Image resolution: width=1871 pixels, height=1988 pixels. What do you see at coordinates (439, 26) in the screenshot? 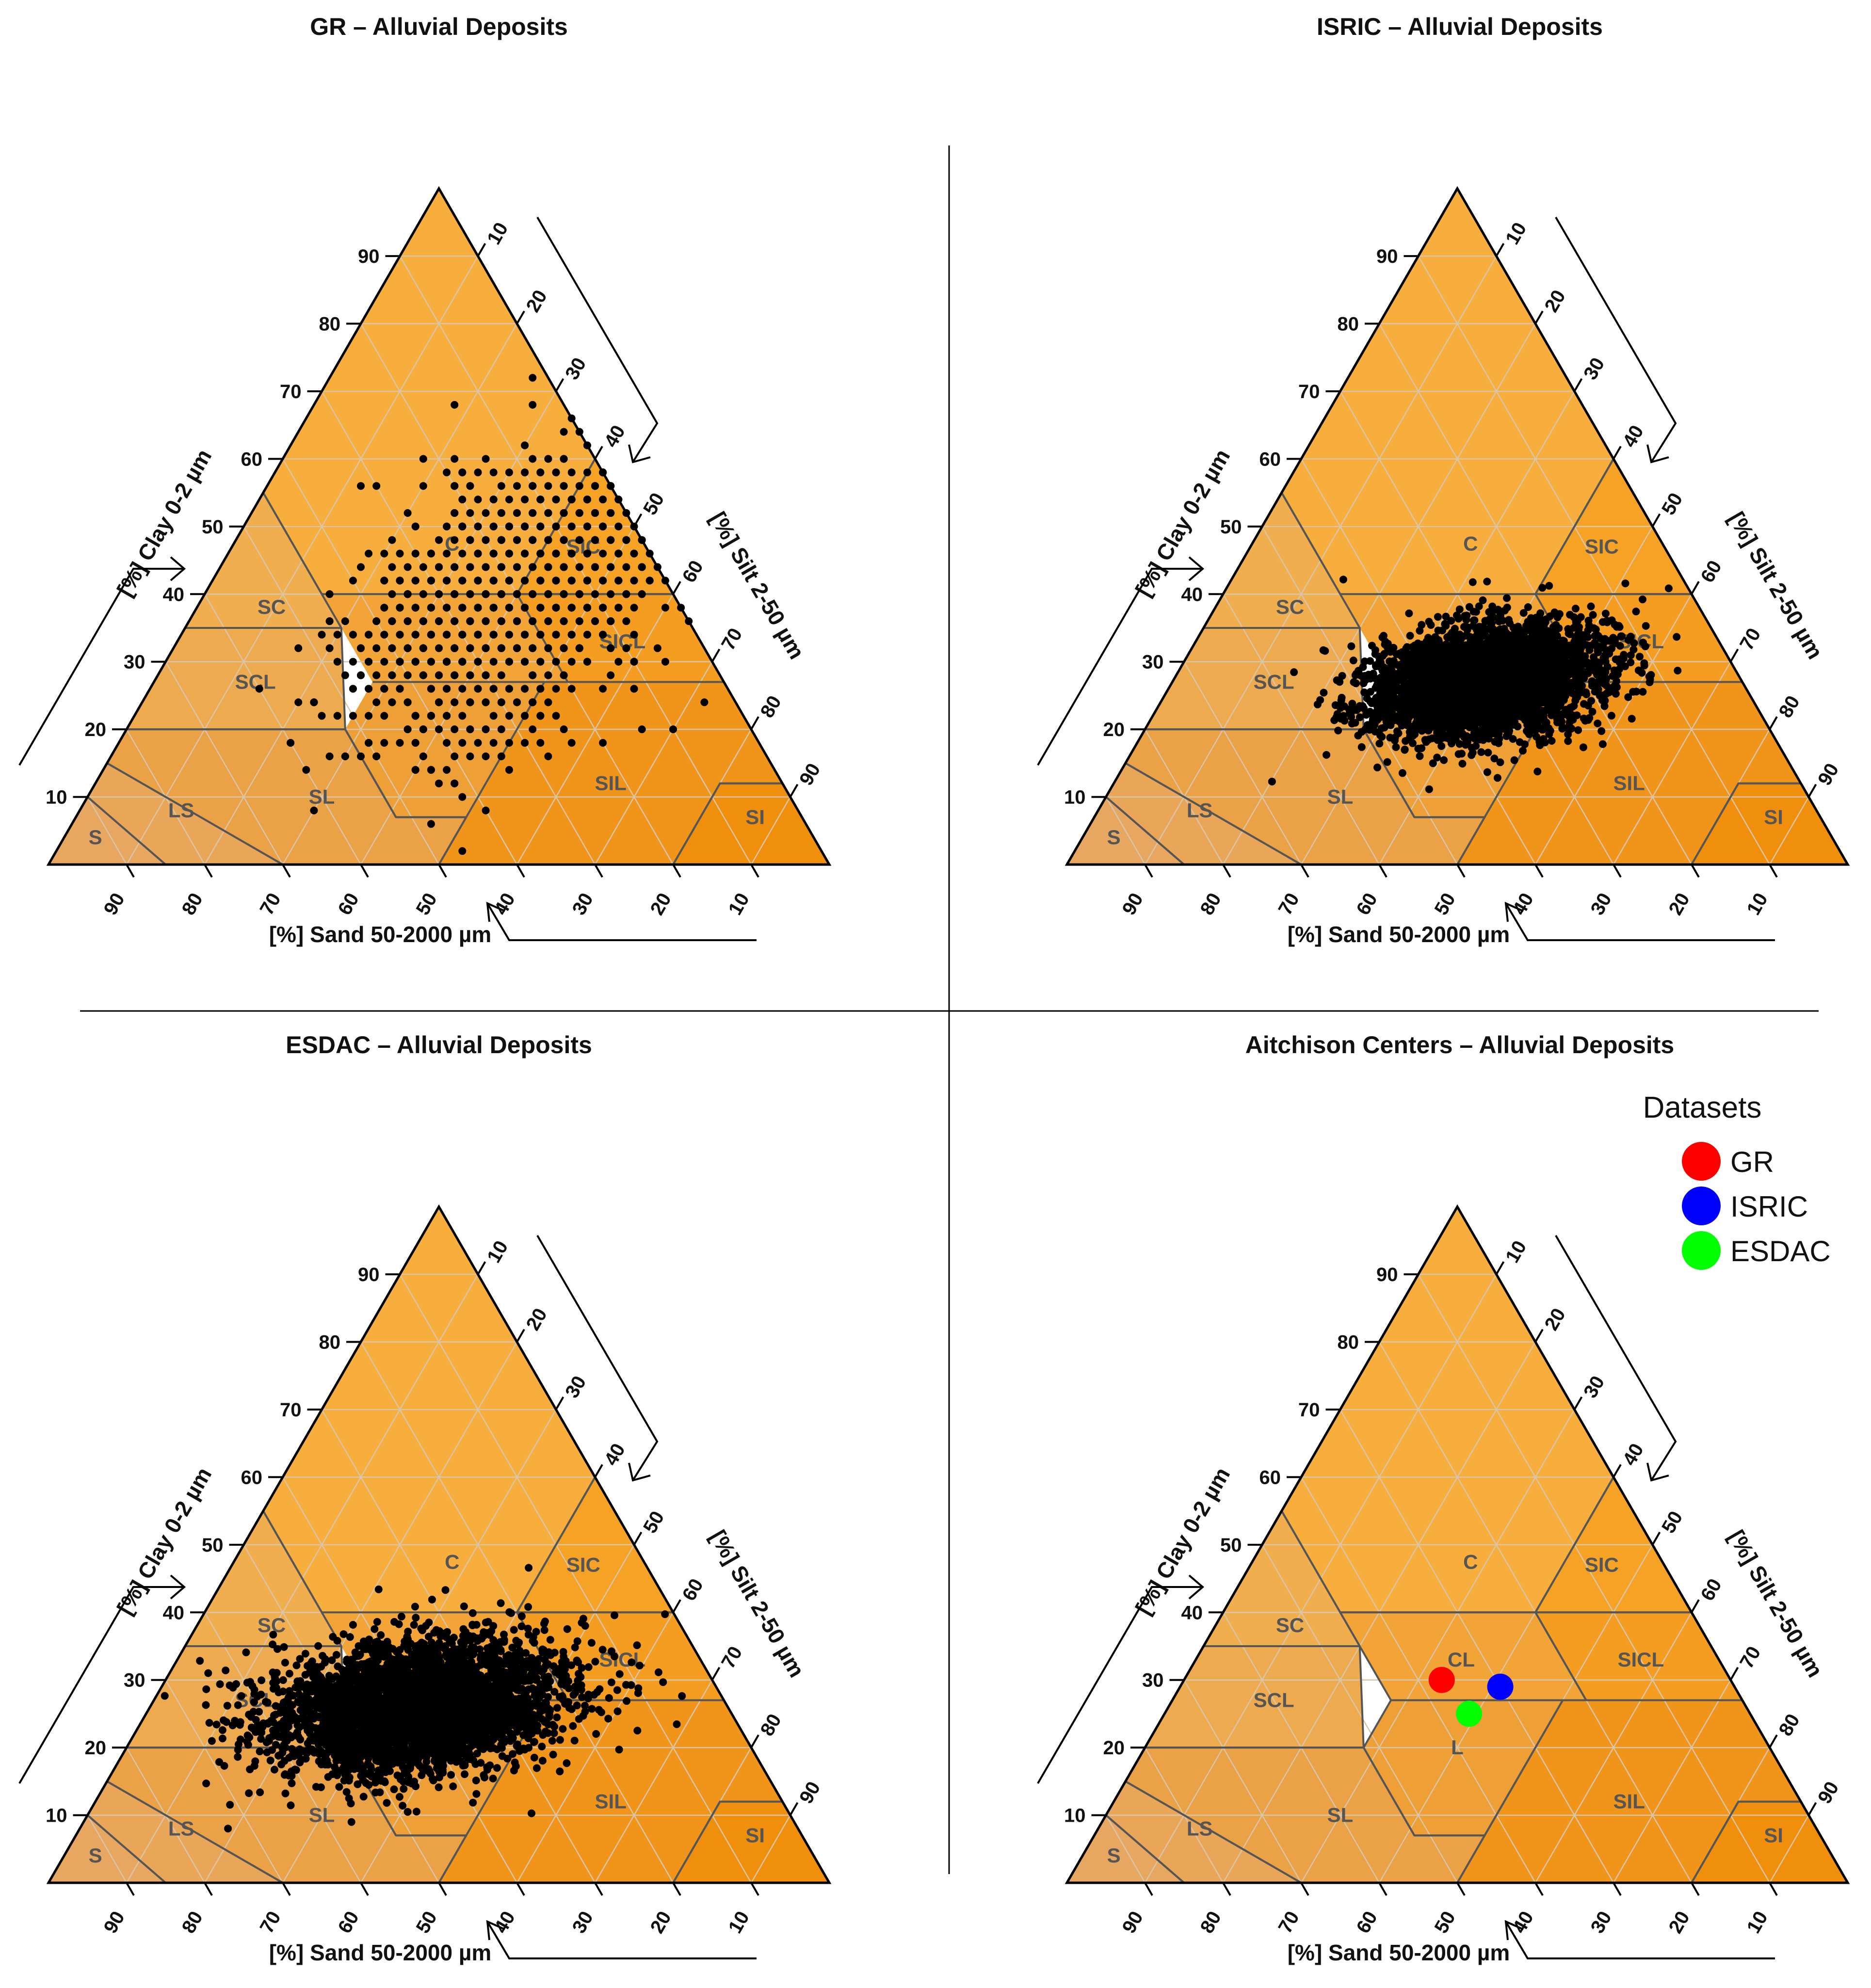
I see `panel-title-gr: GR – Alluvial Deposits` at bounding box center [439, 26].